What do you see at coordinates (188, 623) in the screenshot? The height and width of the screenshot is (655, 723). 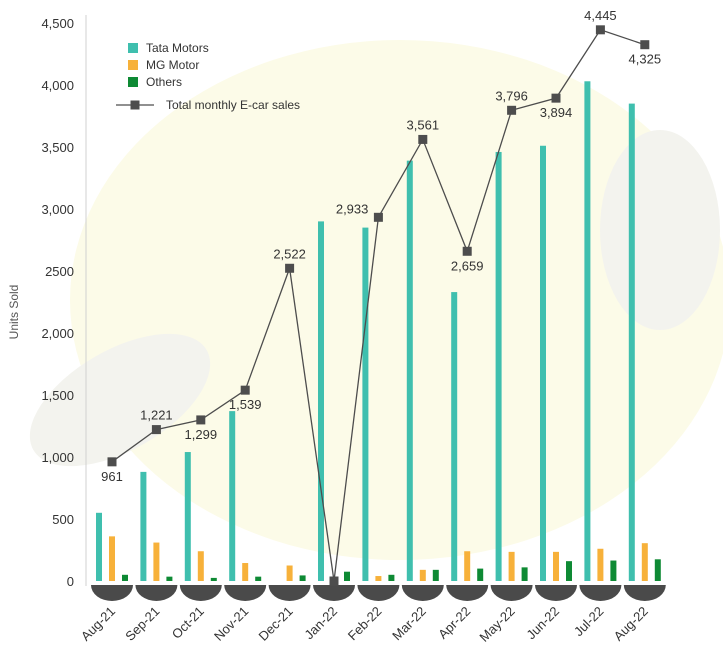 I see `x-tick-oct-21: Oct-21` at bounding box center [188, 623].